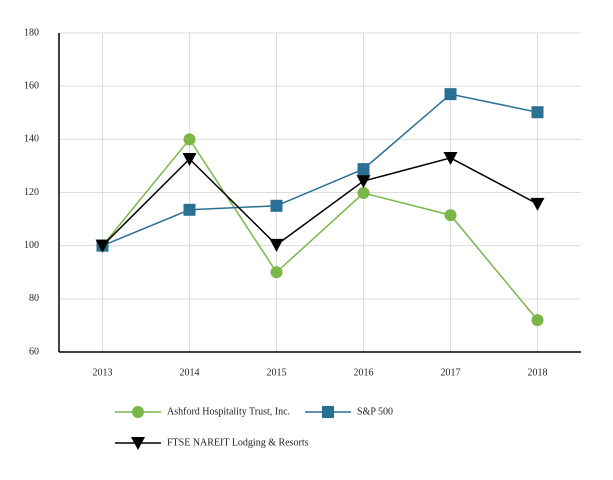 Image resolution: width=613 pixels, height=480 pixels. What do you see at coordinates (319, 202) in the screenshot?
I see `series-line` at bounding box center [319, 202].